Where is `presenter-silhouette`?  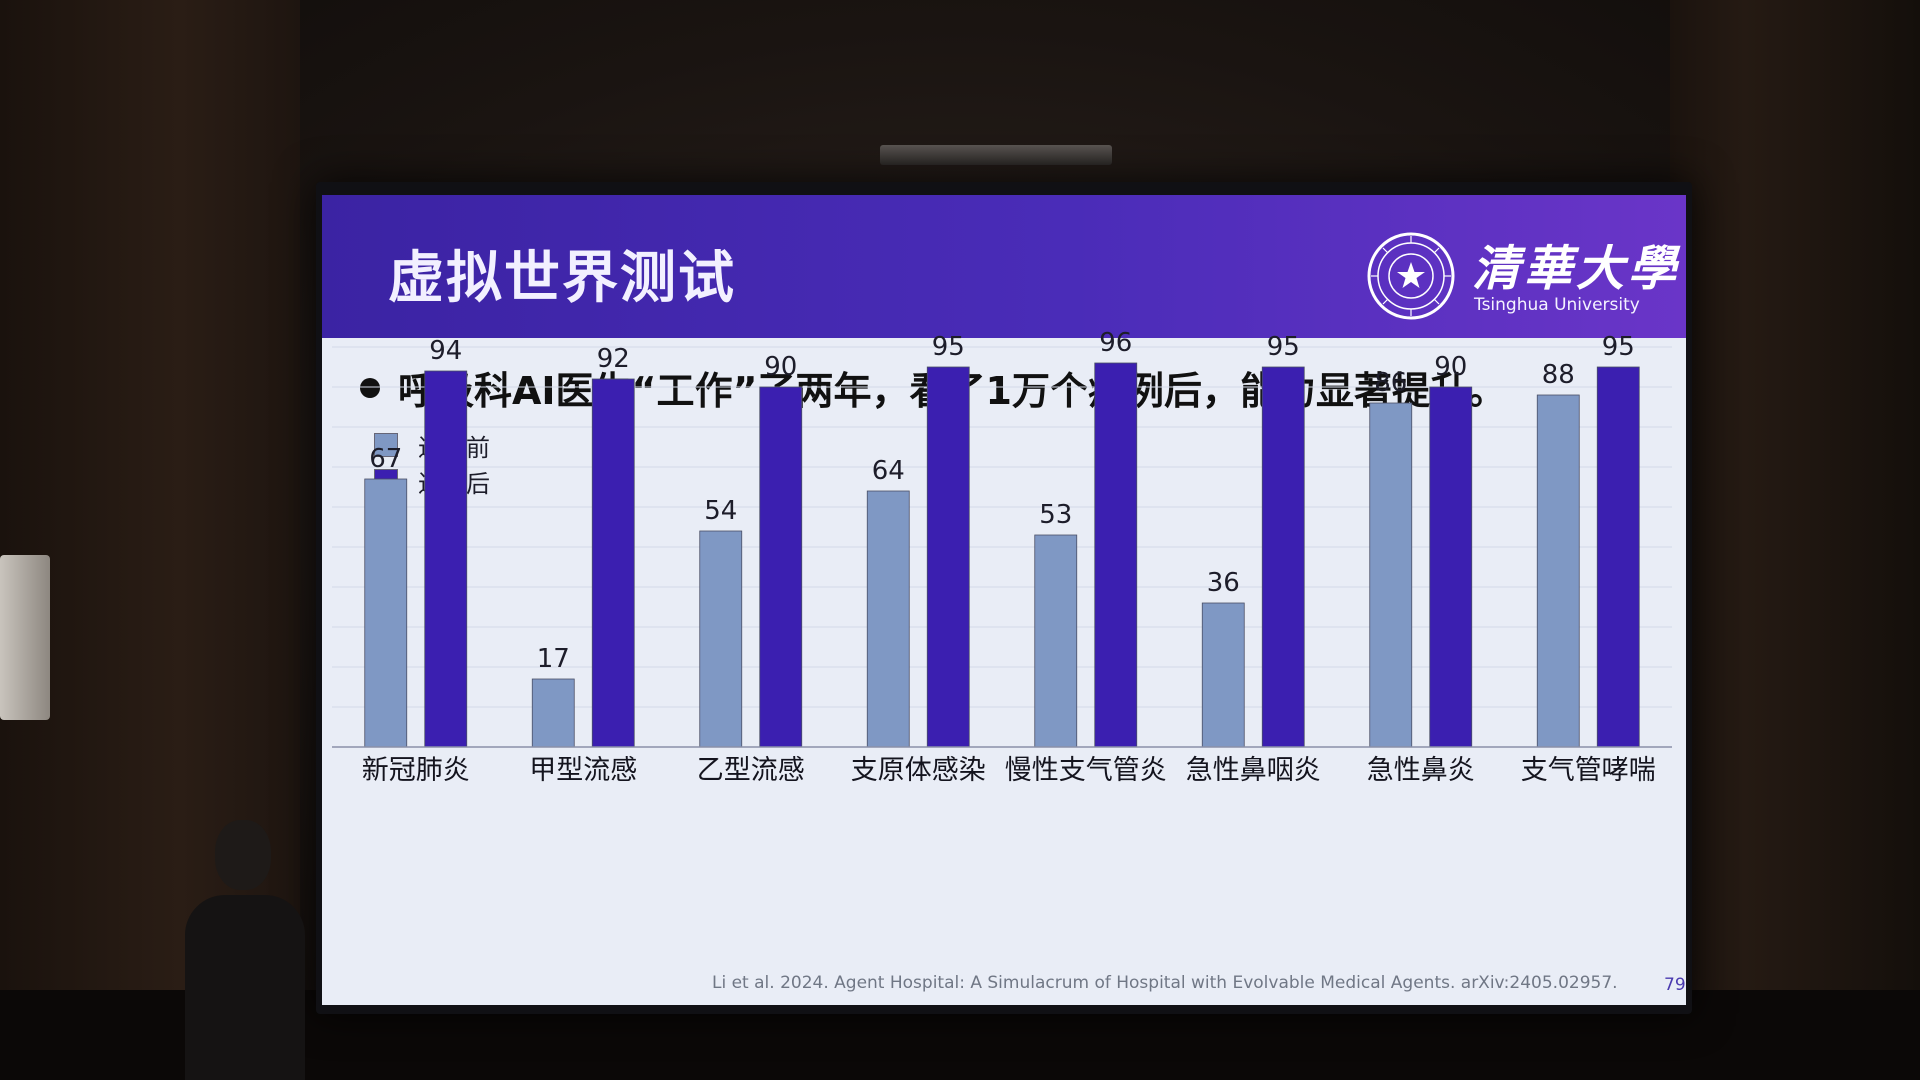 presenter-silhouette is located at coordinates (245, 950).